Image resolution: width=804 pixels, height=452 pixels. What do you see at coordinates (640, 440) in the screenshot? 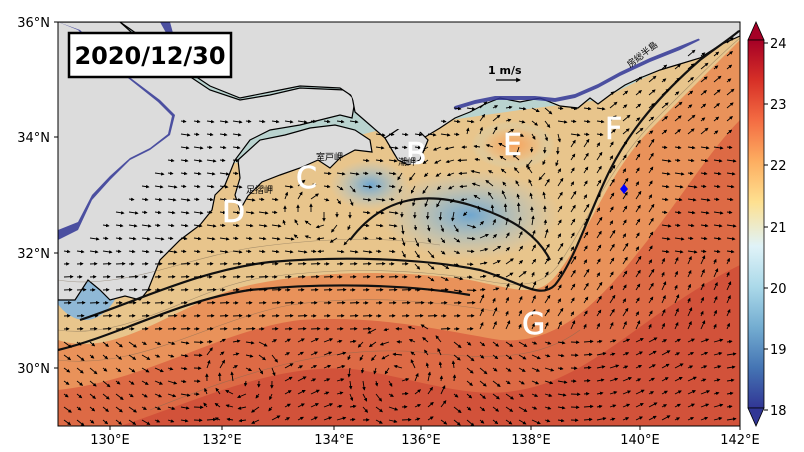
I see `lon-label-140: 140°E` at bounding box center [640, 440].